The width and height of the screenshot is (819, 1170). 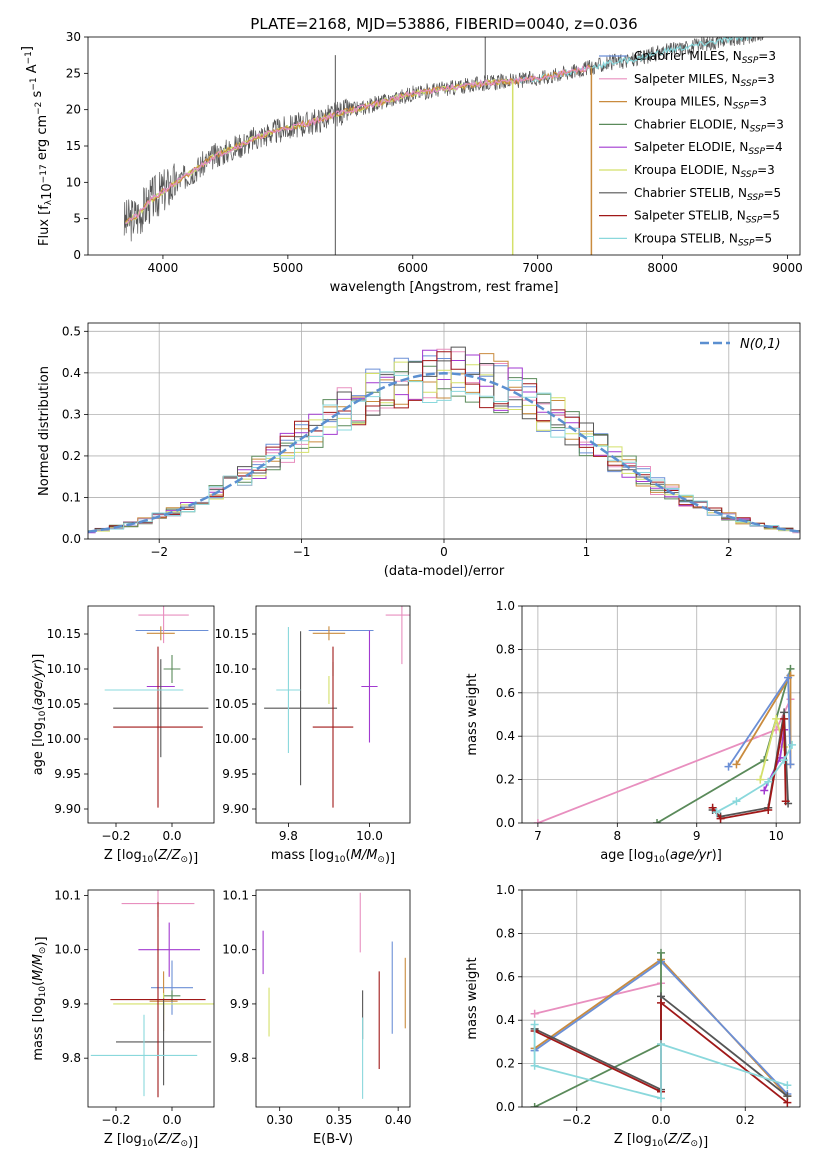 What do you see at coordinates (73, 146) in the screenshot?
I see `y-tick-label: 15` at bounding box center [73, 146].